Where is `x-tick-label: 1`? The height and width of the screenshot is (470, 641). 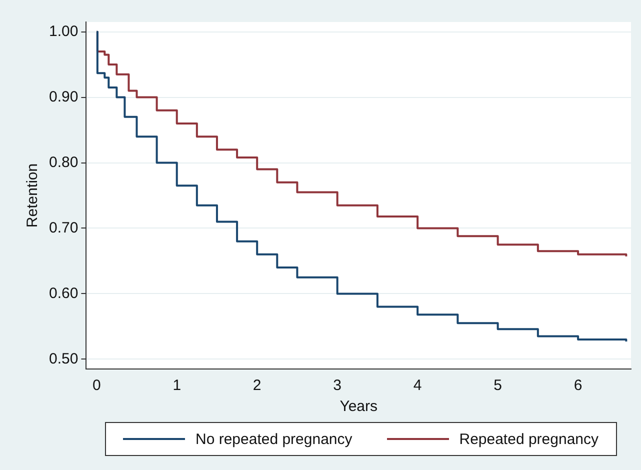
x-tick-label: 1 is located at coordinates (177, 385).